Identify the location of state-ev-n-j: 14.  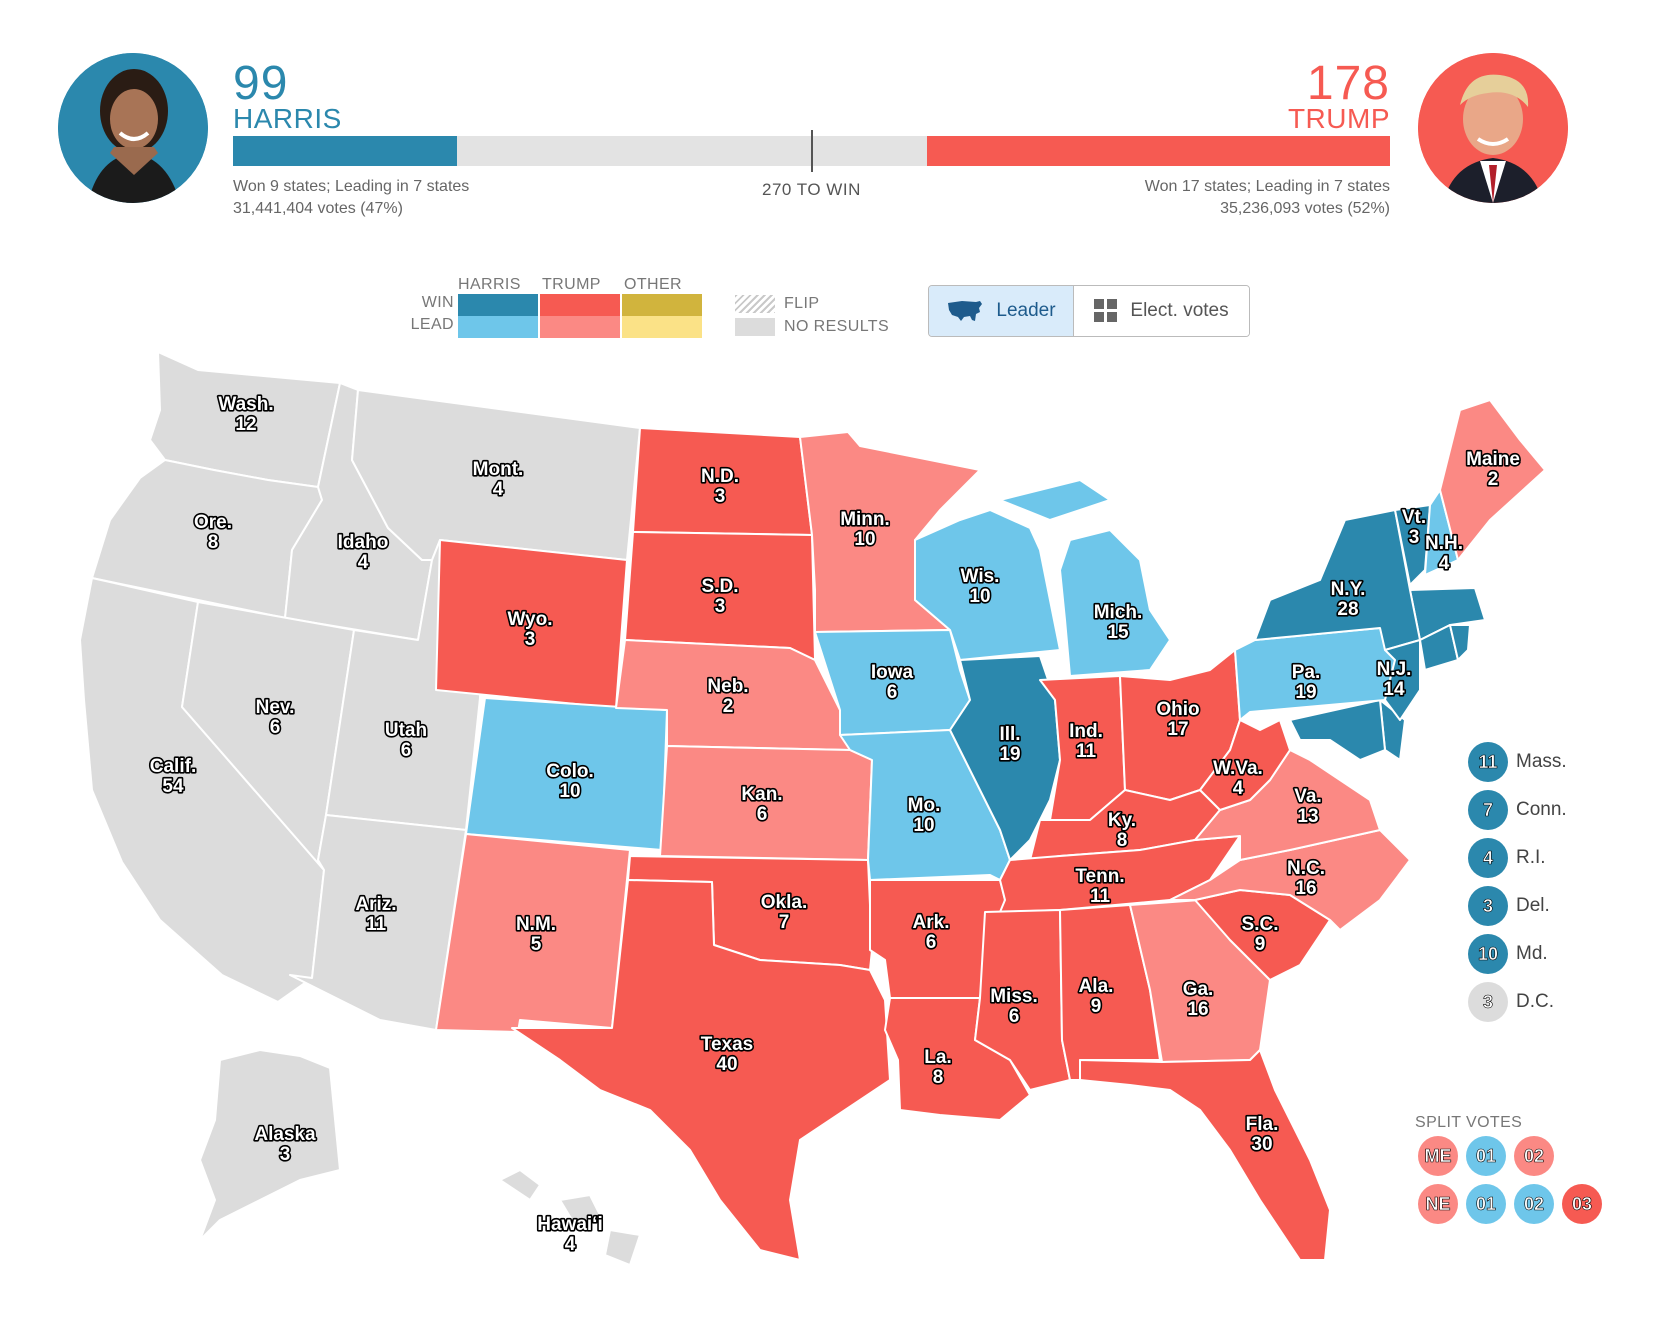
(1394, 689).